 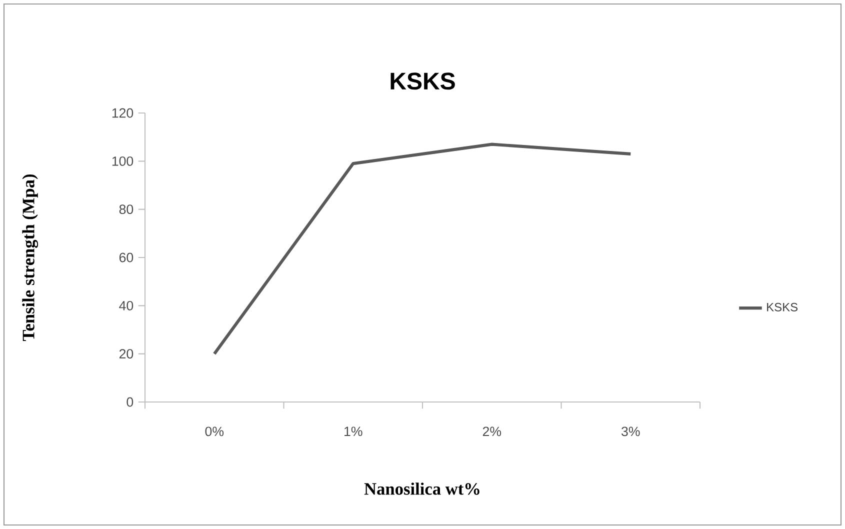 I want to click on x-tick-label: 3%, so click(x=630, y=431).